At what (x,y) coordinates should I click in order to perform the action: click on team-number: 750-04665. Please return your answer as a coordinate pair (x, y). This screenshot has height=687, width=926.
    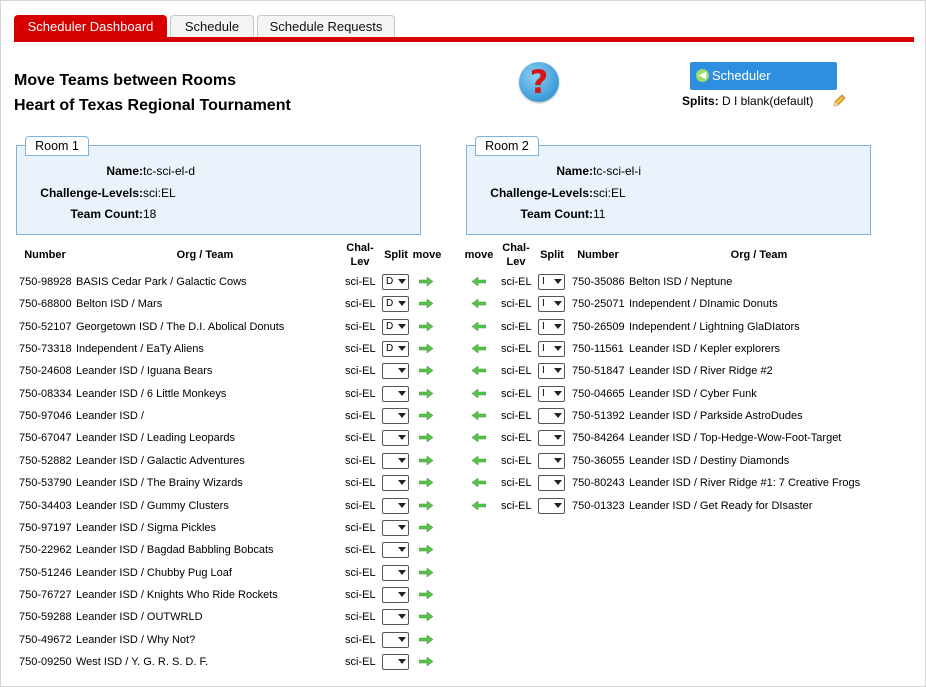
    Looking at the image, I should click on (598, 393).